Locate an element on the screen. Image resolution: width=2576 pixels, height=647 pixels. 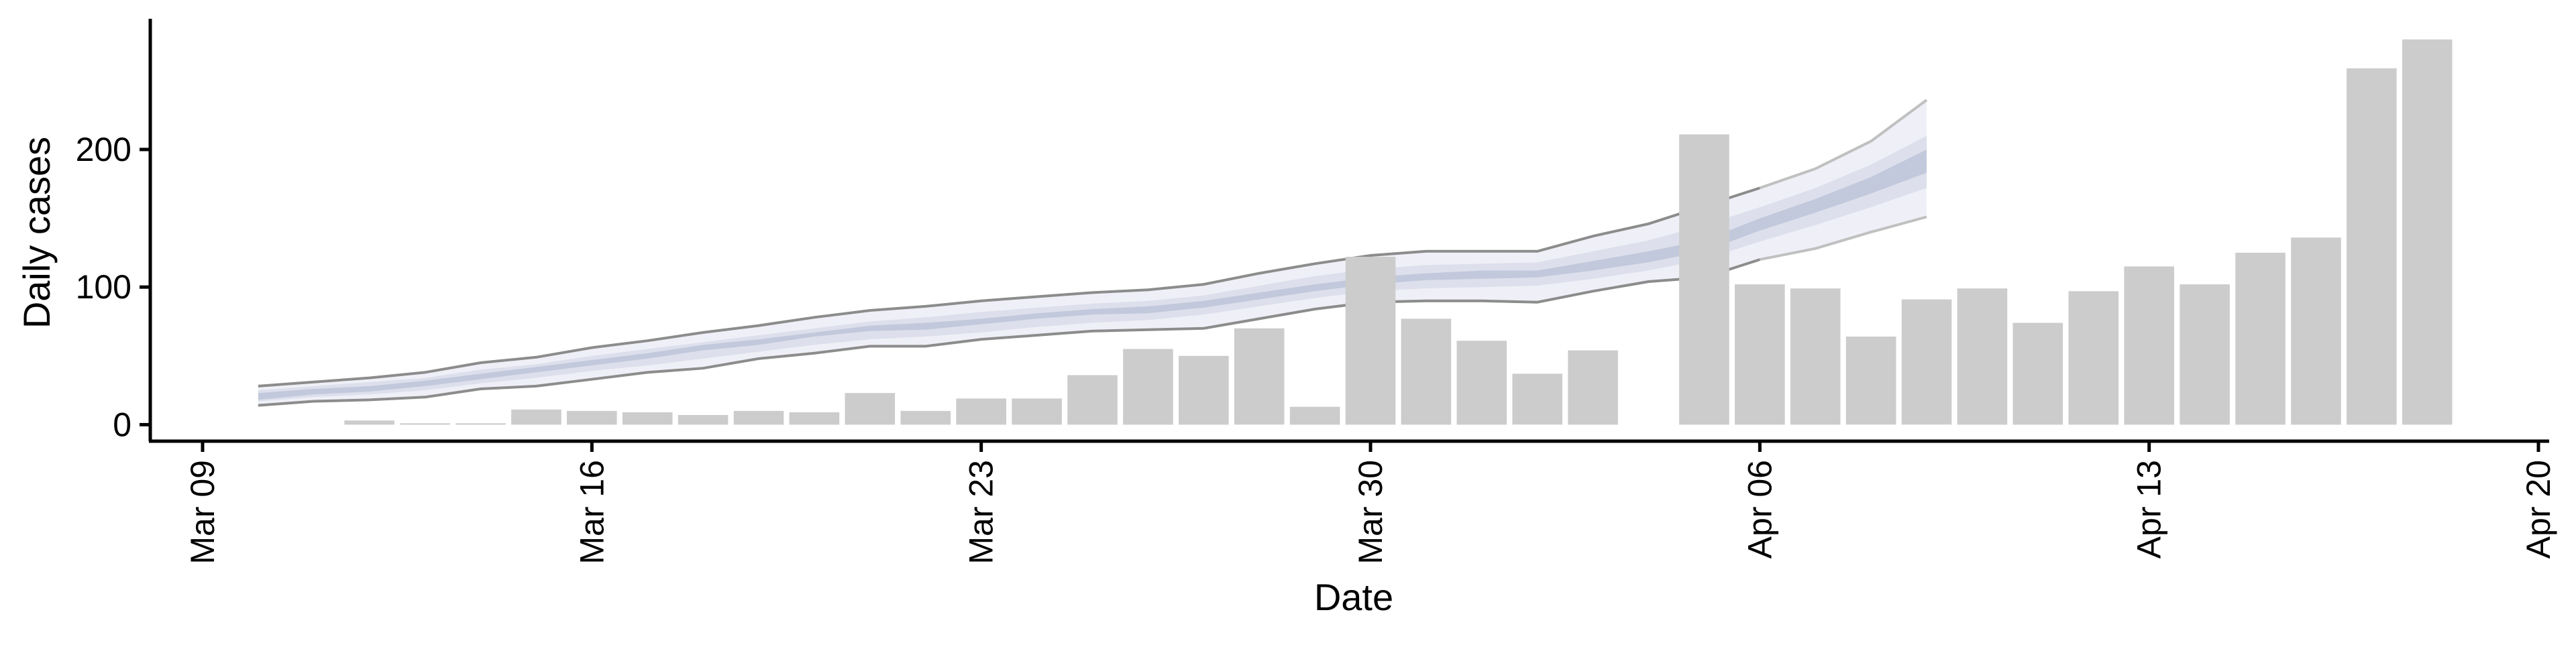
band-upper-line-tail is located at coordinates (1843, 145).